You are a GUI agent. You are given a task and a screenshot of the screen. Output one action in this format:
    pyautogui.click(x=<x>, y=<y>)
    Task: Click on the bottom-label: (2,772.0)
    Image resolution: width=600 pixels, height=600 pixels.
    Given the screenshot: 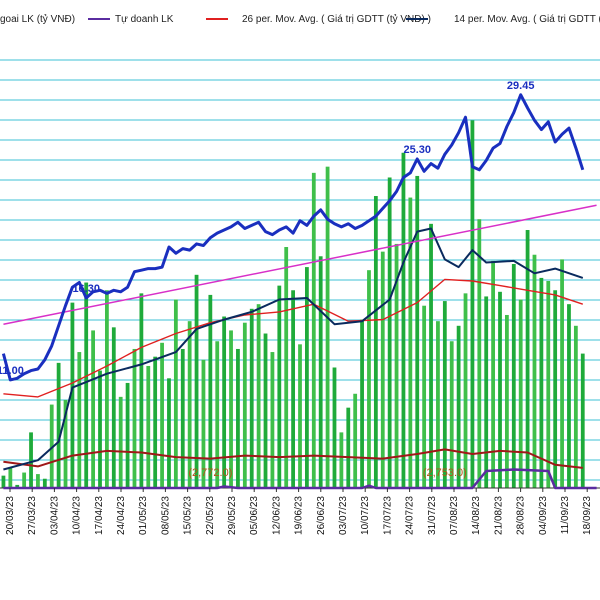 What is the action you would take?
    pyautogui.click(x=210, y=473)
    